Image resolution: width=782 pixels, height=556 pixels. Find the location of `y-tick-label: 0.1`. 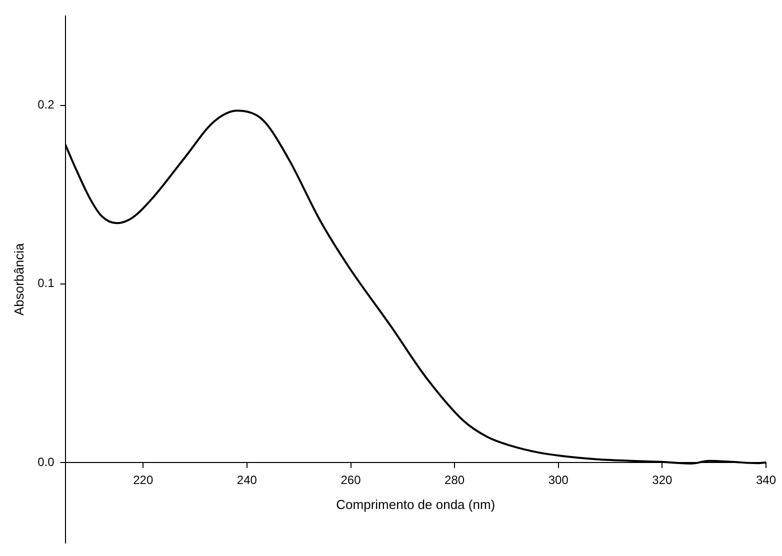

y-tick-label: 0.1 is located at coordinates (46, 283).